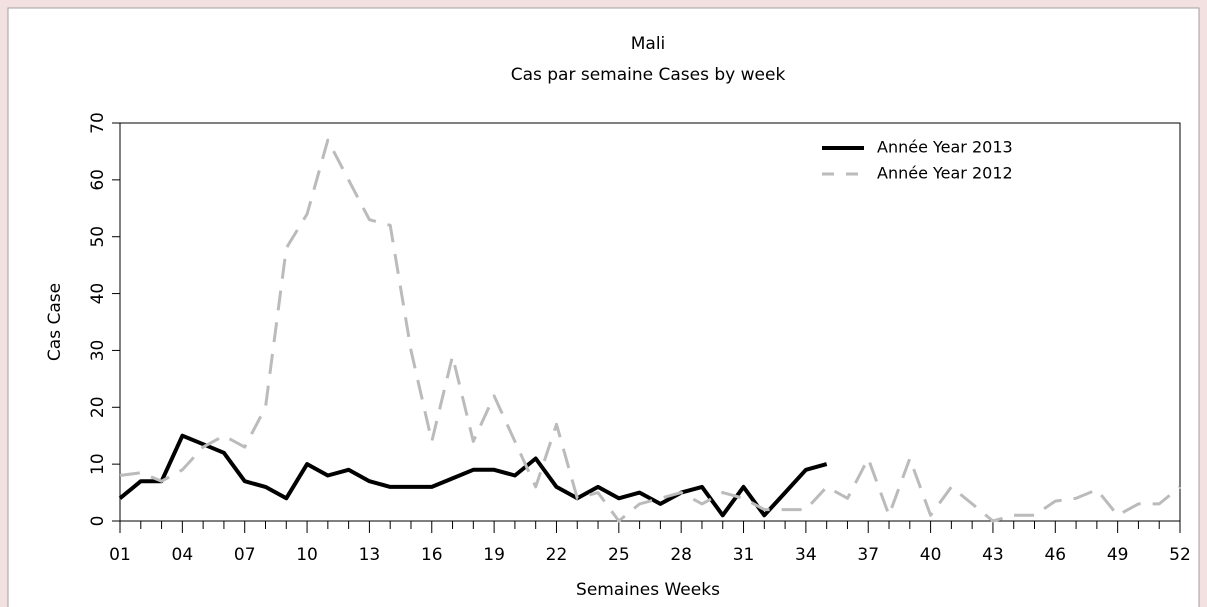  I want to click on x-tick-label: 46, so click(1055, 555).